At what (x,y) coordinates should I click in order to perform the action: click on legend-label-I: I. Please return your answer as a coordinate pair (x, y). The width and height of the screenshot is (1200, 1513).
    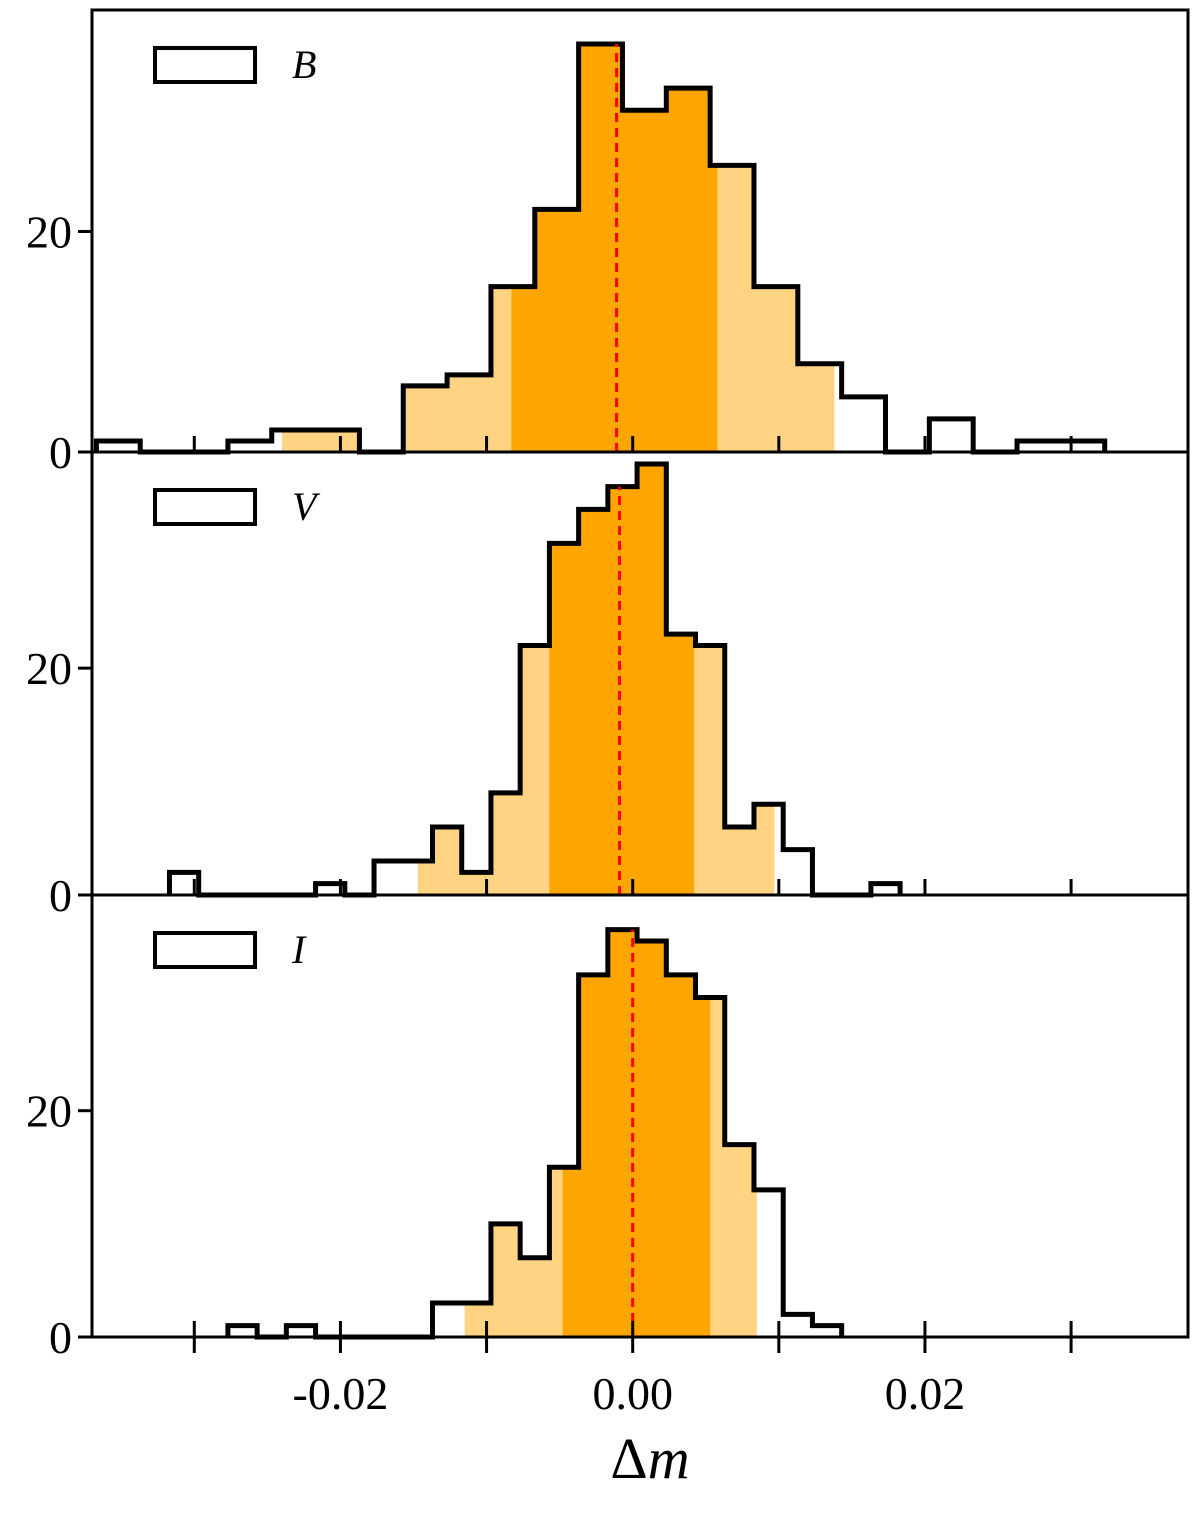
    Looking at the image, I should click on (299, 949).